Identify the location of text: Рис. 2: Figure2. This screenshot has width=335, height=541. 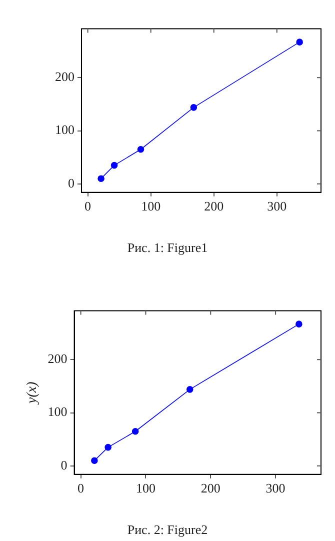
(167, 530).